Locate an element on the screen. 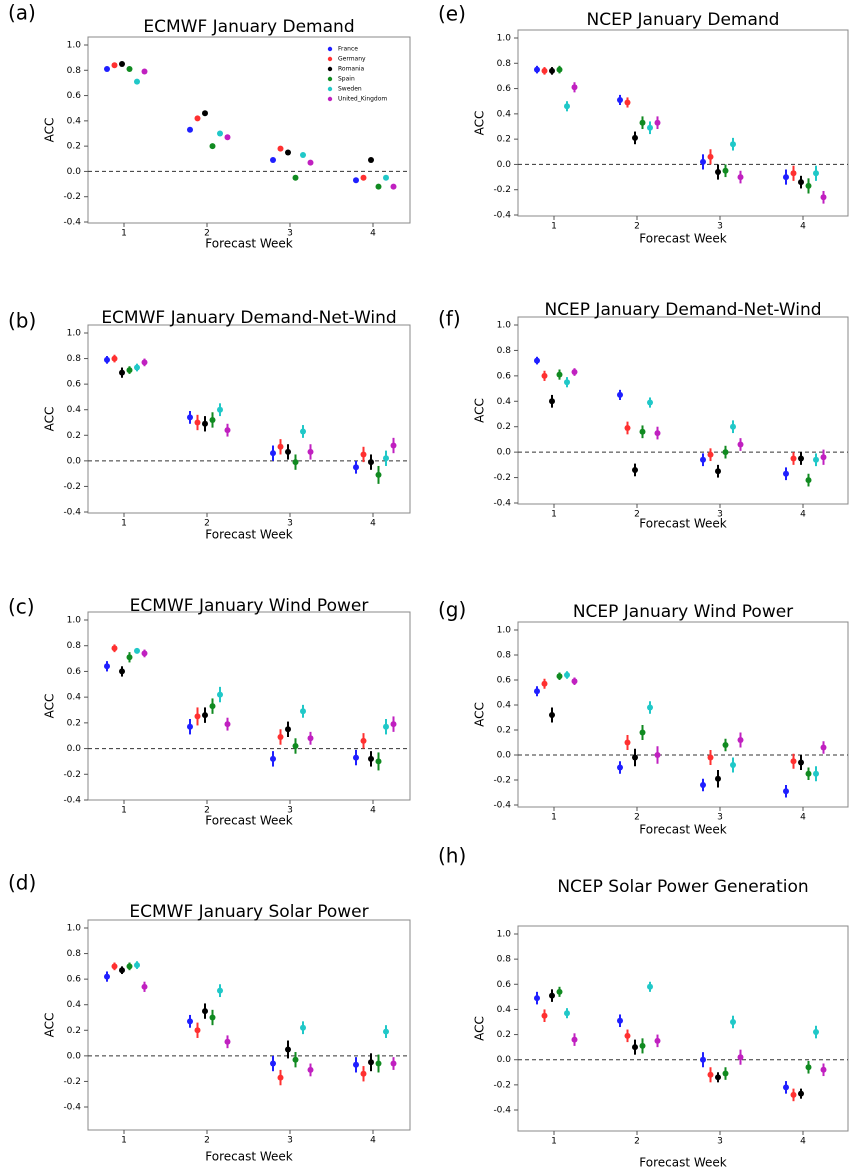  legend-label: United_Kingdom is located at coordinates (362, 99).